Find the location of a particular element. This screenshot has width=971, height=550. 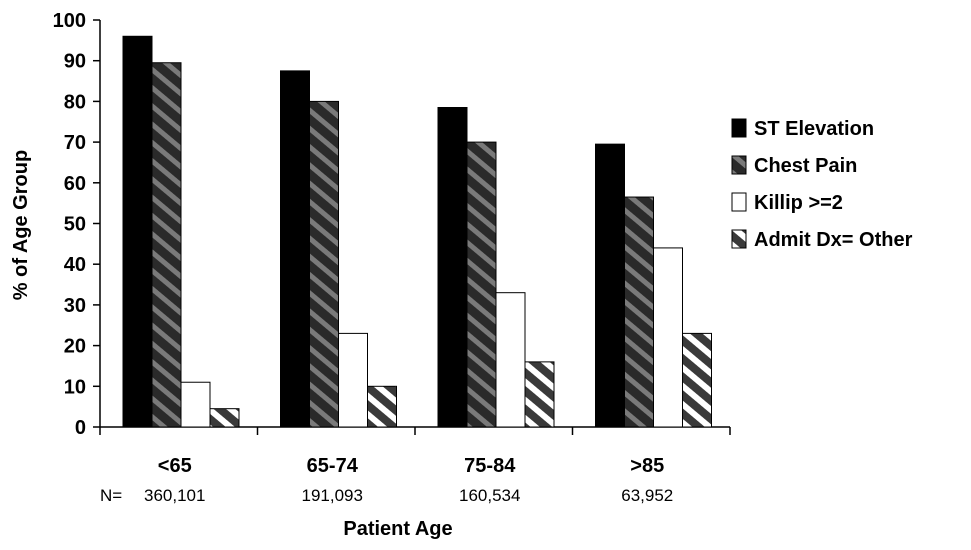

n-prefix-label: N= is located at coordinates (111, 495).